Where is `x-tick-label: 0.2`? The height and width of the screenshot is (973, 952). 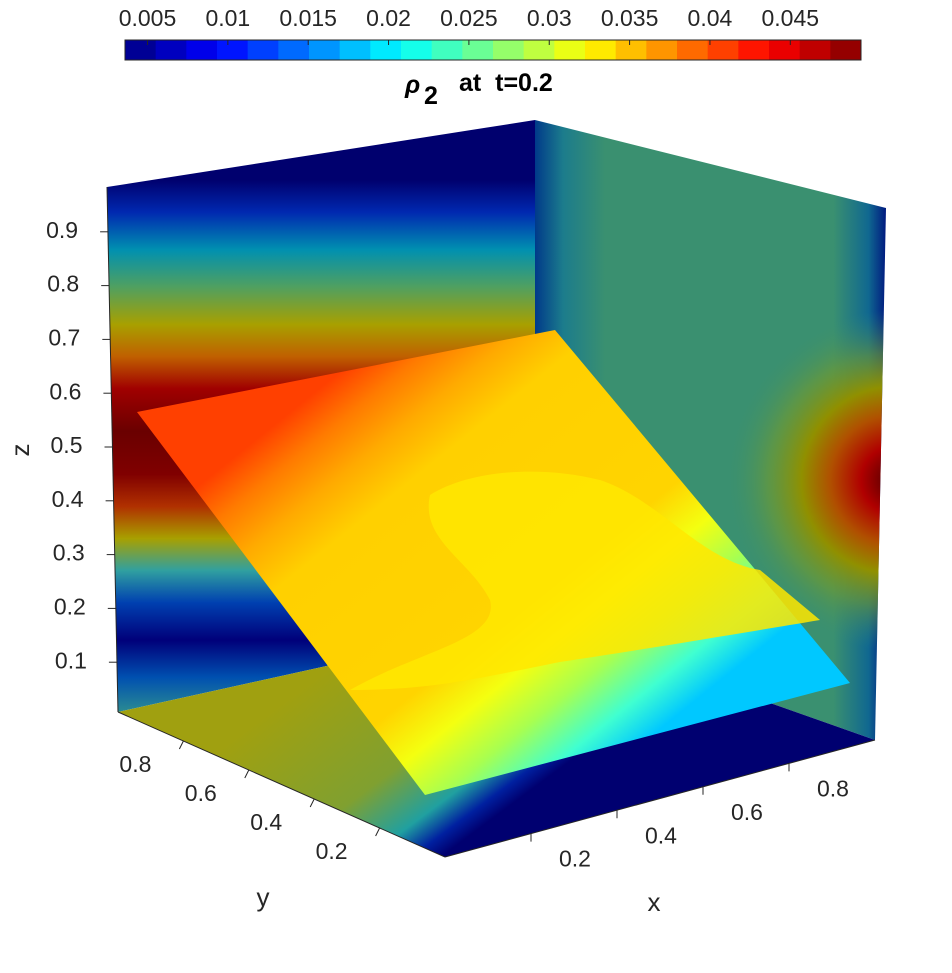 x-tick-label: 0.2 is located at coordinates (575, 859).